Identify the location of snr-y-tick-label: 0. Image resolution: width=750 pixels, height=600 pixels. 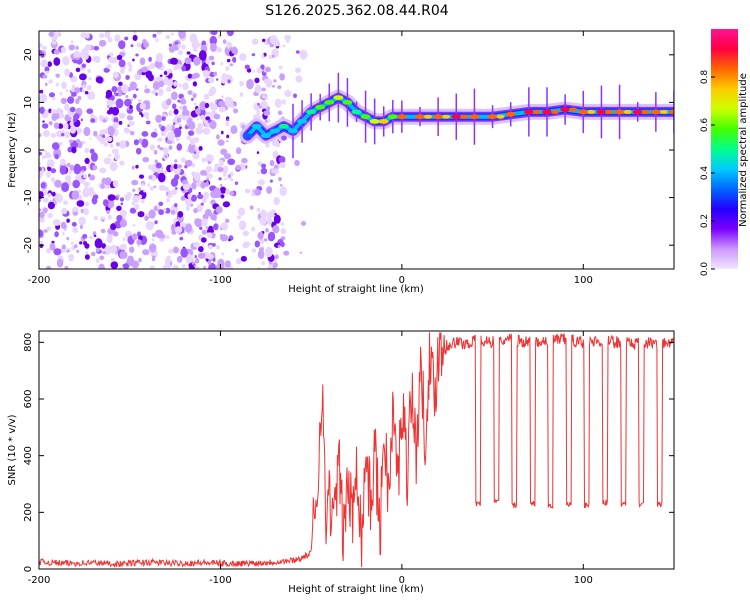
(28, 569).